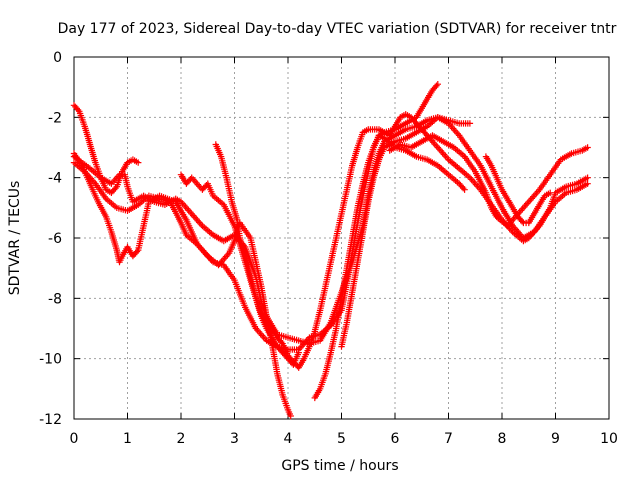 This screenshot has width=640, height=480. What do you see at coordinates (55, 118) in the screenshot?
I see `y-tick-label: -2` at bounding box center [55, 118].